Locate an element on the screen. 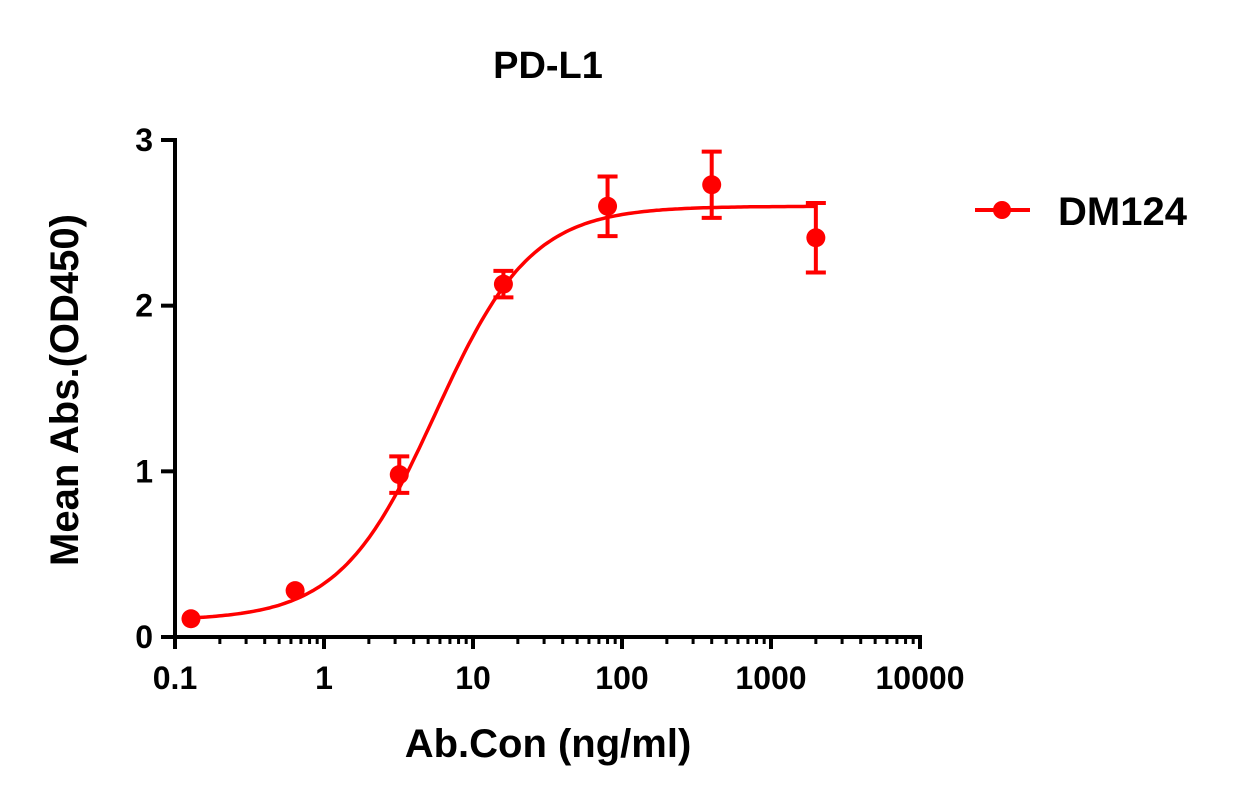  legend-marker is located at coordinates (1002, 210).